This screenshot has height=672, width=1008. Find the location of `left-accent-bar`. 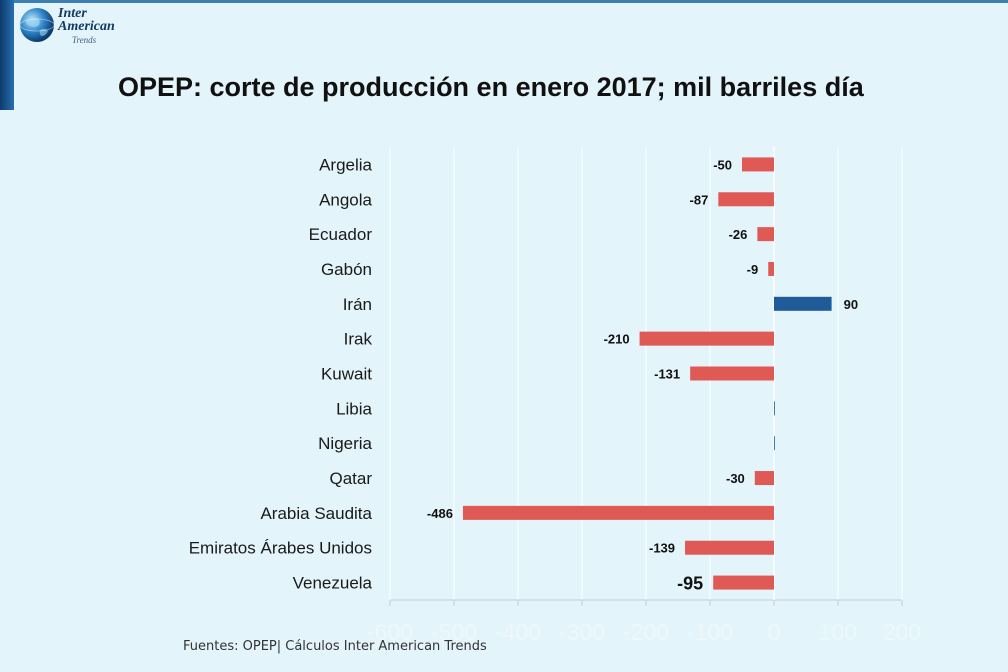

left-accent-bar is located at coordinates (7, 55).